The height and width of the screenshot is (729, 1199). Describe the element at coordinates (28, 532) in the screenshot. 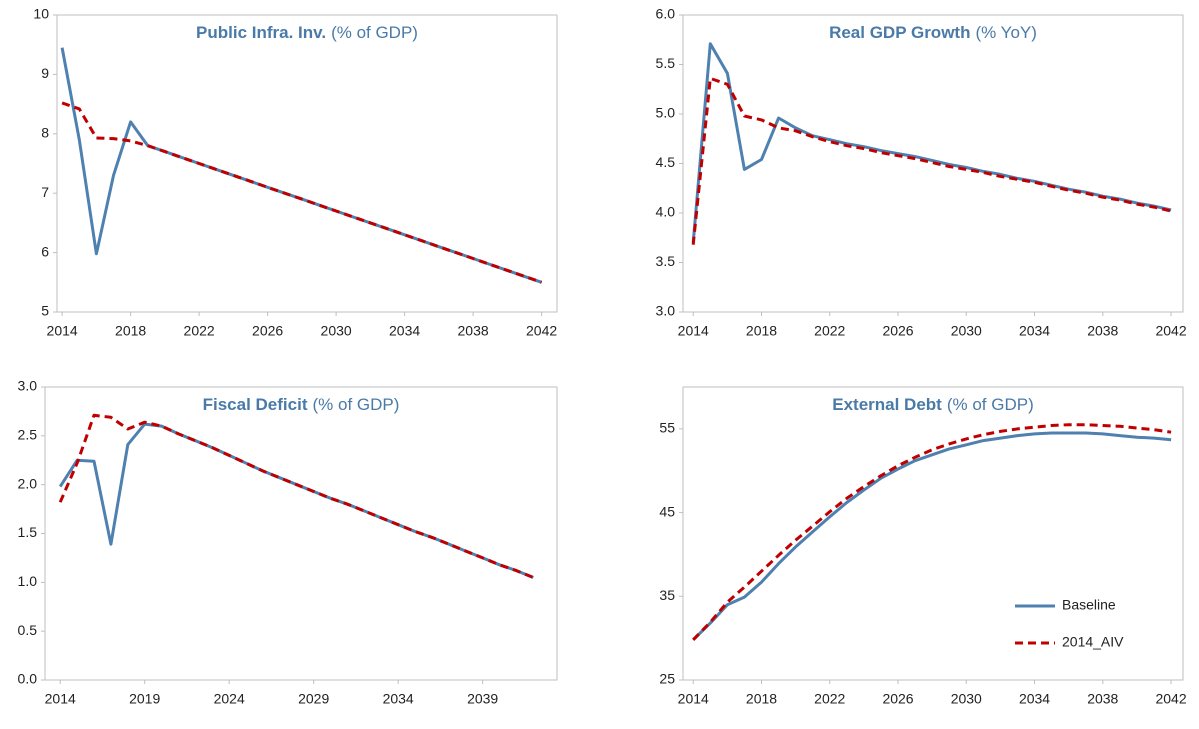

I see `y-tick-label: 1.5` at that location.